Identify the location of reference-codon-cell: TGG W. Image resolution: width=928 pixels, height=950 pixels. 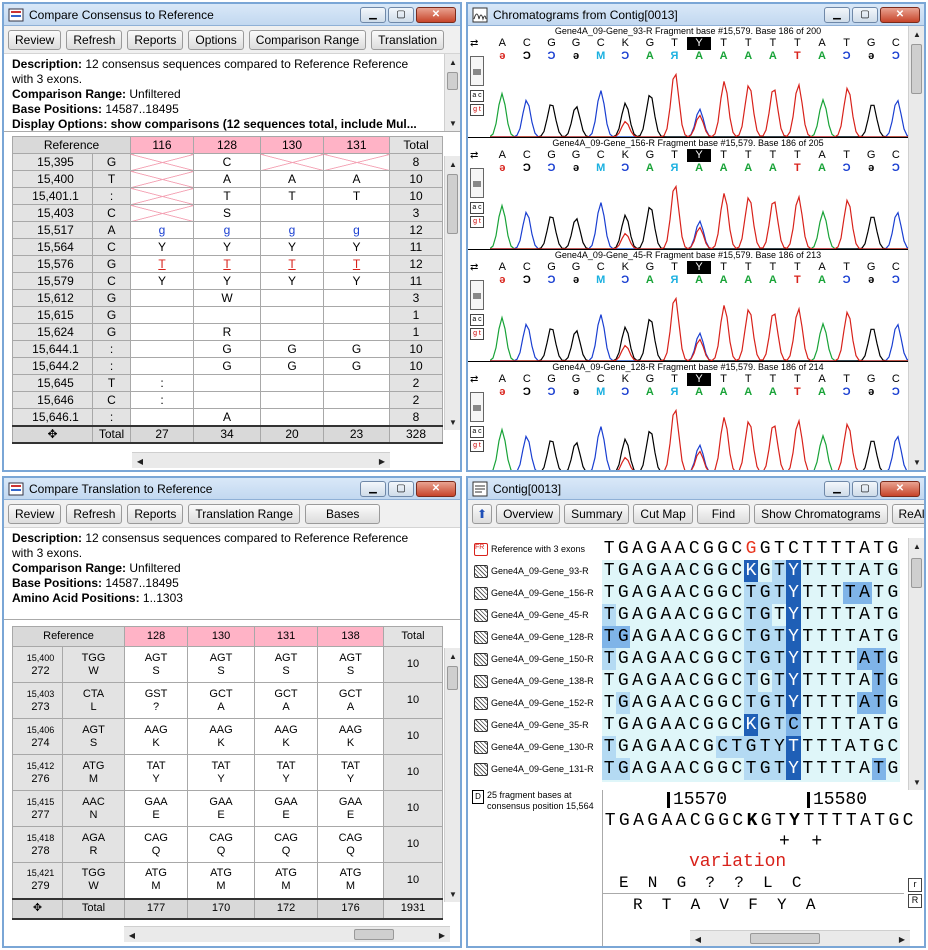
(93, 664).